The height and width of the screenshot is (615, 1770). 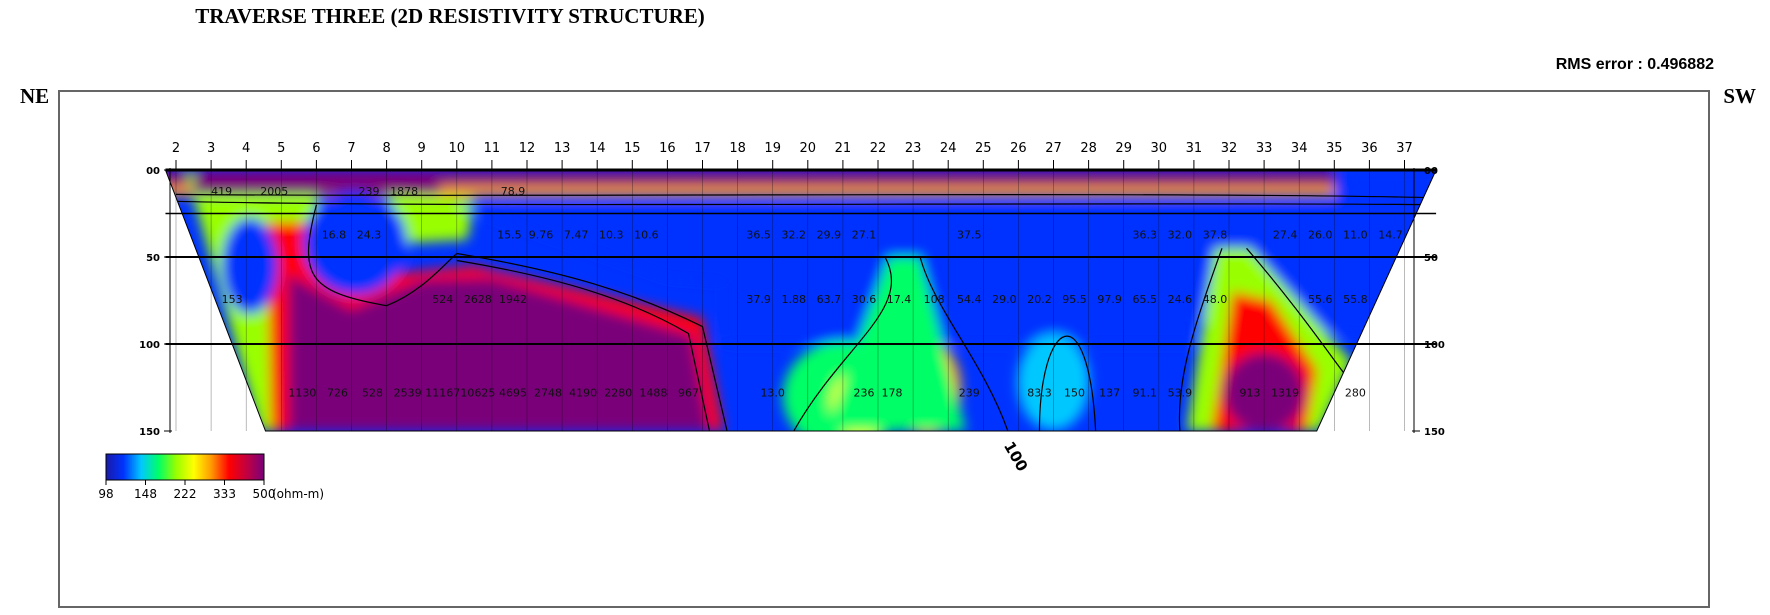 What do you see at coordinates (513, 299) in the screenshot?
I see `resistivity-value-label: 1942` at bounding box center [513, 299].